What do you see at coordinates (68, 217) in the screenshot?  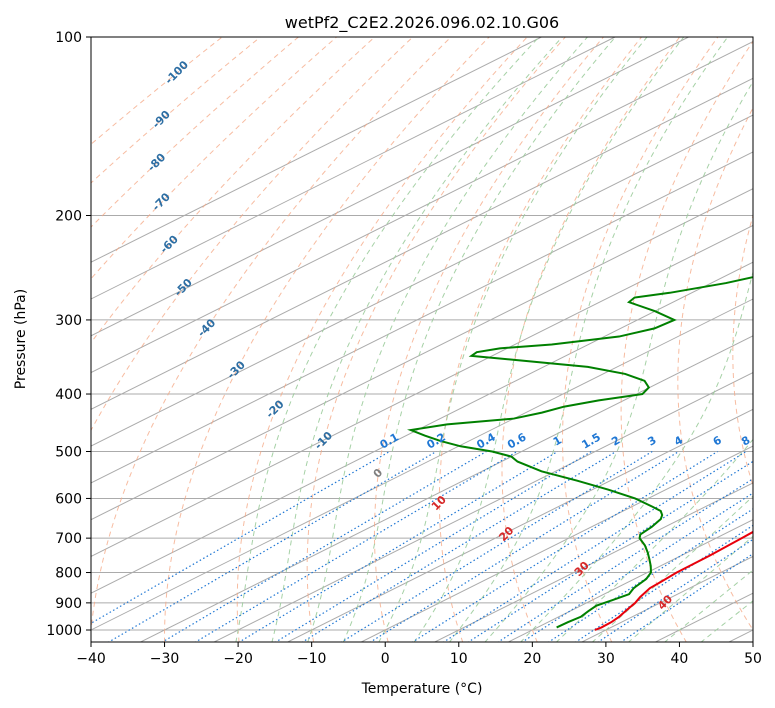 I see `y-tick-label: 200` at bounding box center [68, 217].